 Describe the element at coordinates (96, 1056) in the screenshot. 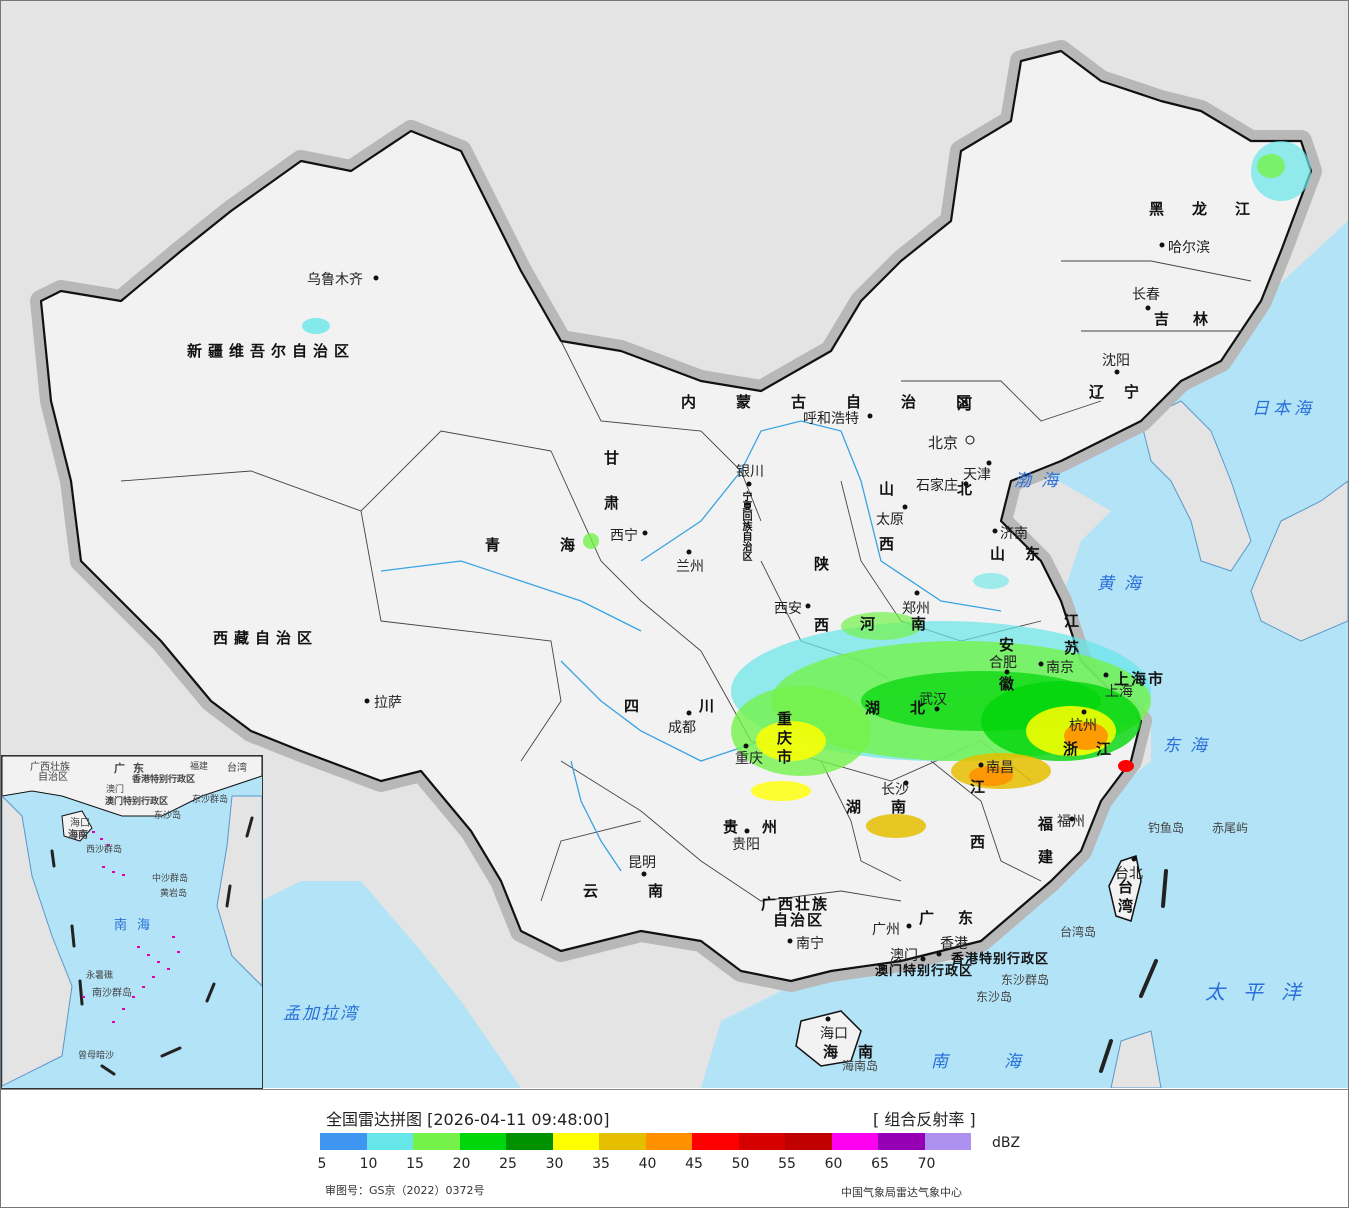

I see `inset-label-zengmu: 曾母暗沙` at that location.